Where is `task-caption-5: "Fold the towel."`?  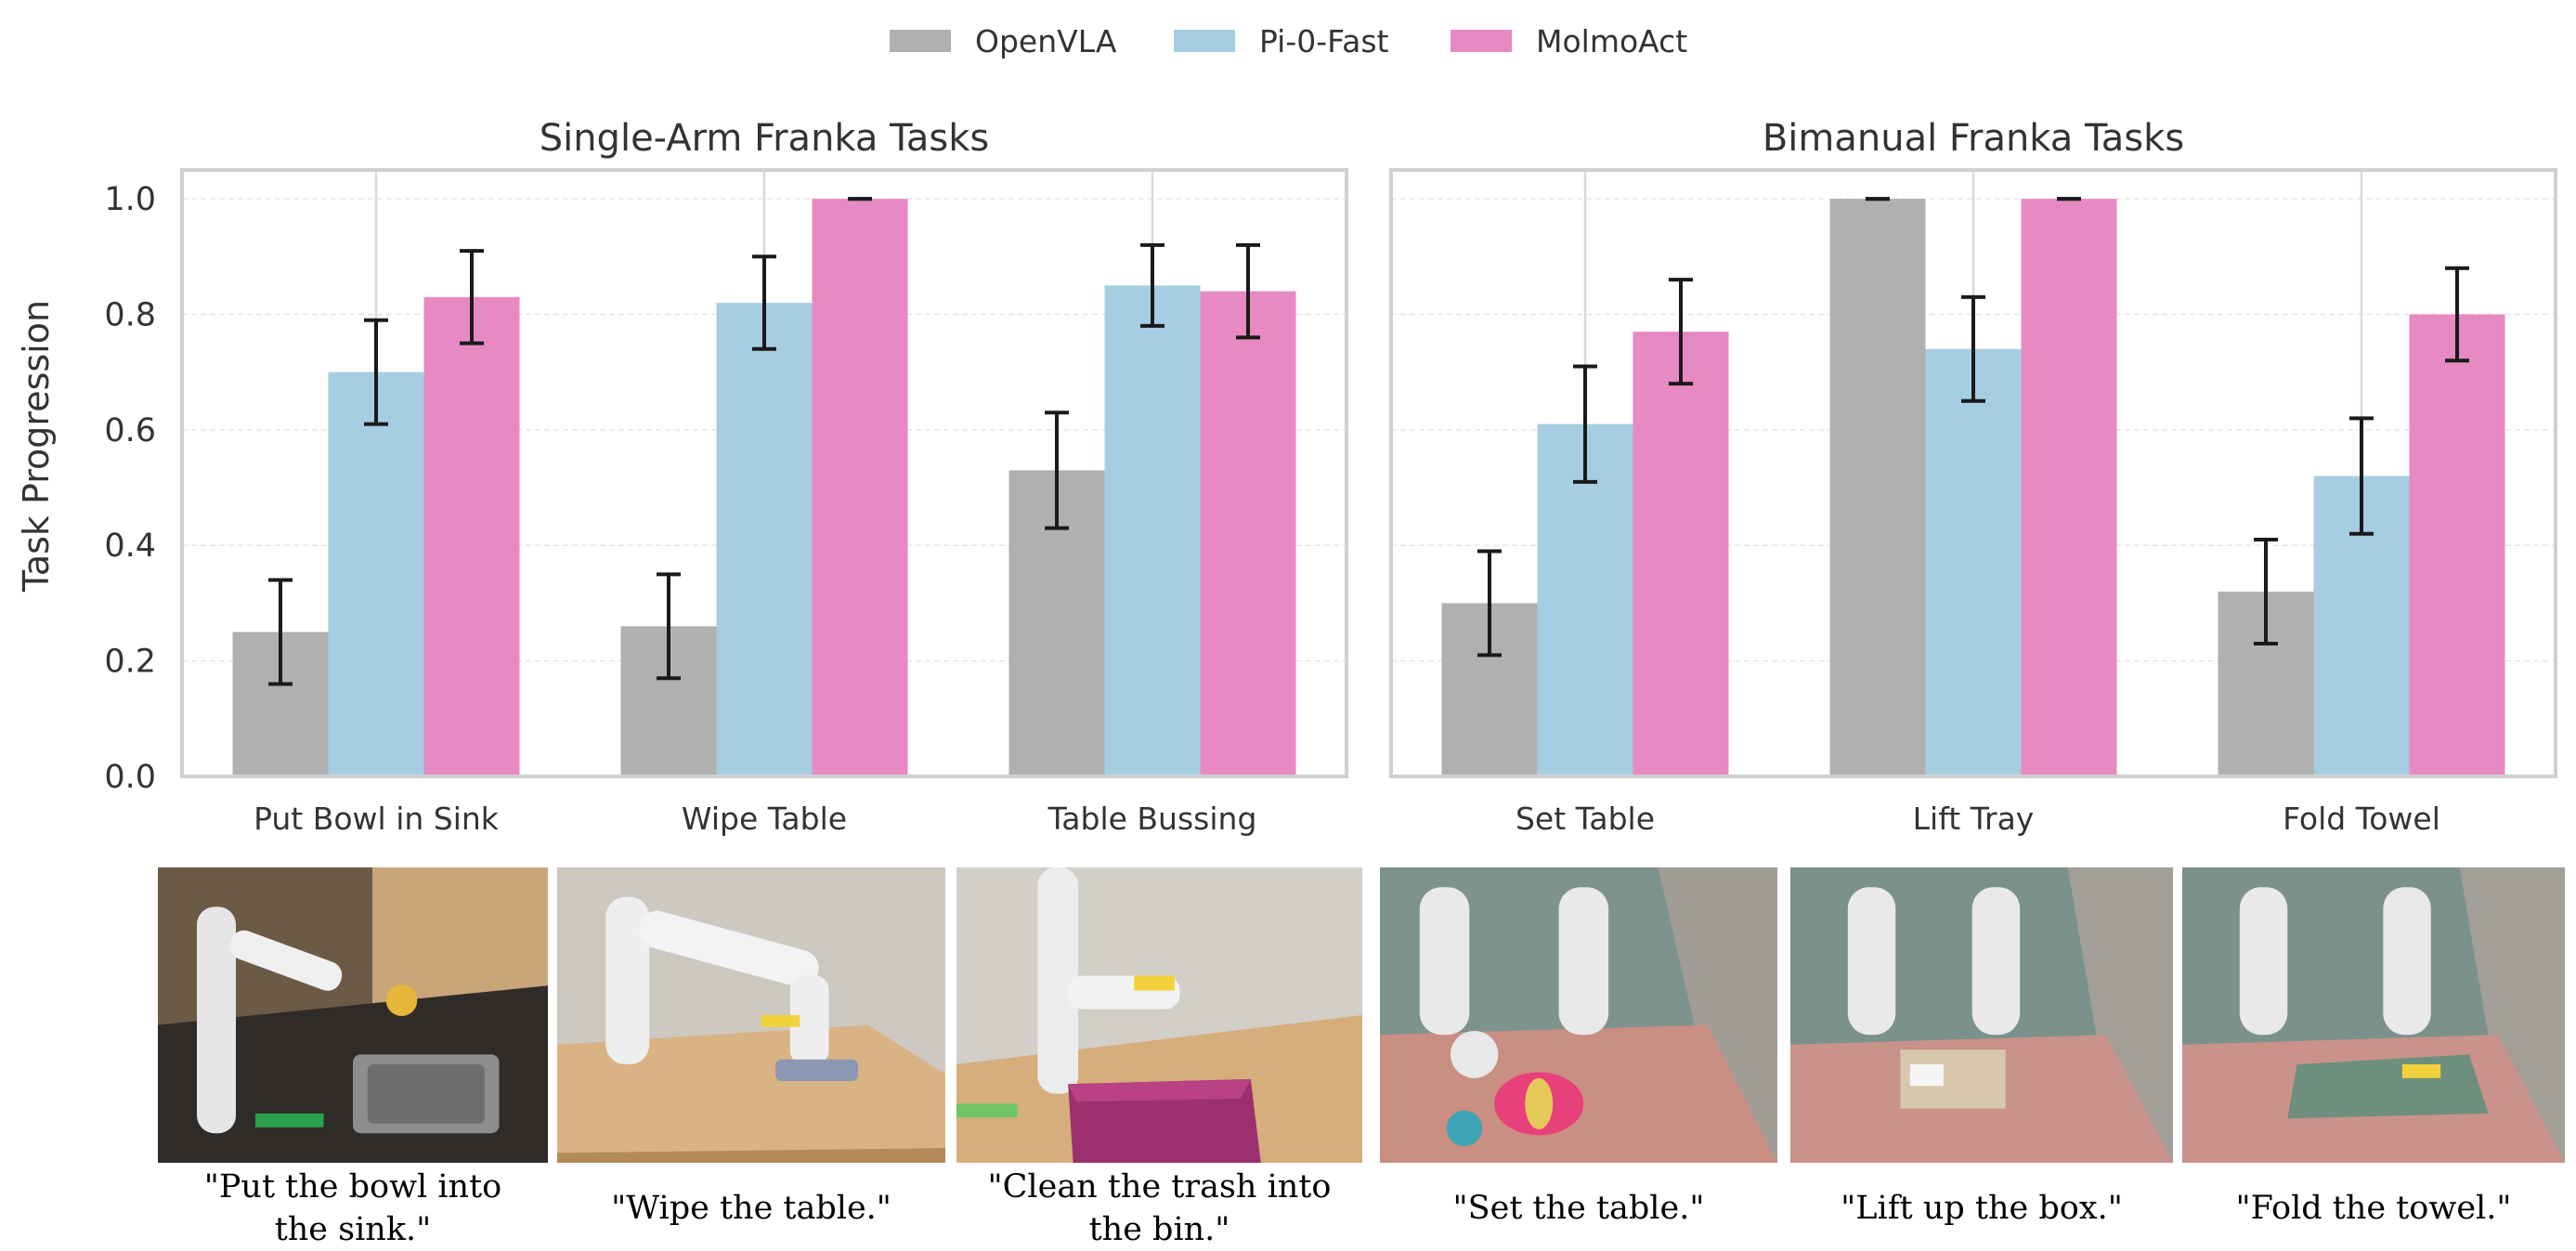 task-caption-5: "Fold the towel." is located at coordinates (2370, 1208).